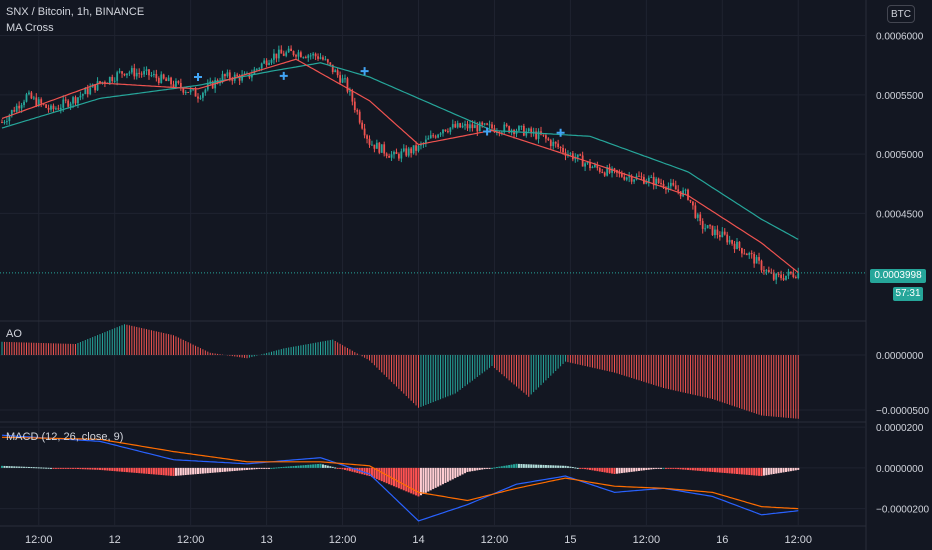 This screenshot has height=550, width=932. Describe the element at coordinates (900, 37) in the screenshot. I see `y-tick-label: 0.0006000` at that location.